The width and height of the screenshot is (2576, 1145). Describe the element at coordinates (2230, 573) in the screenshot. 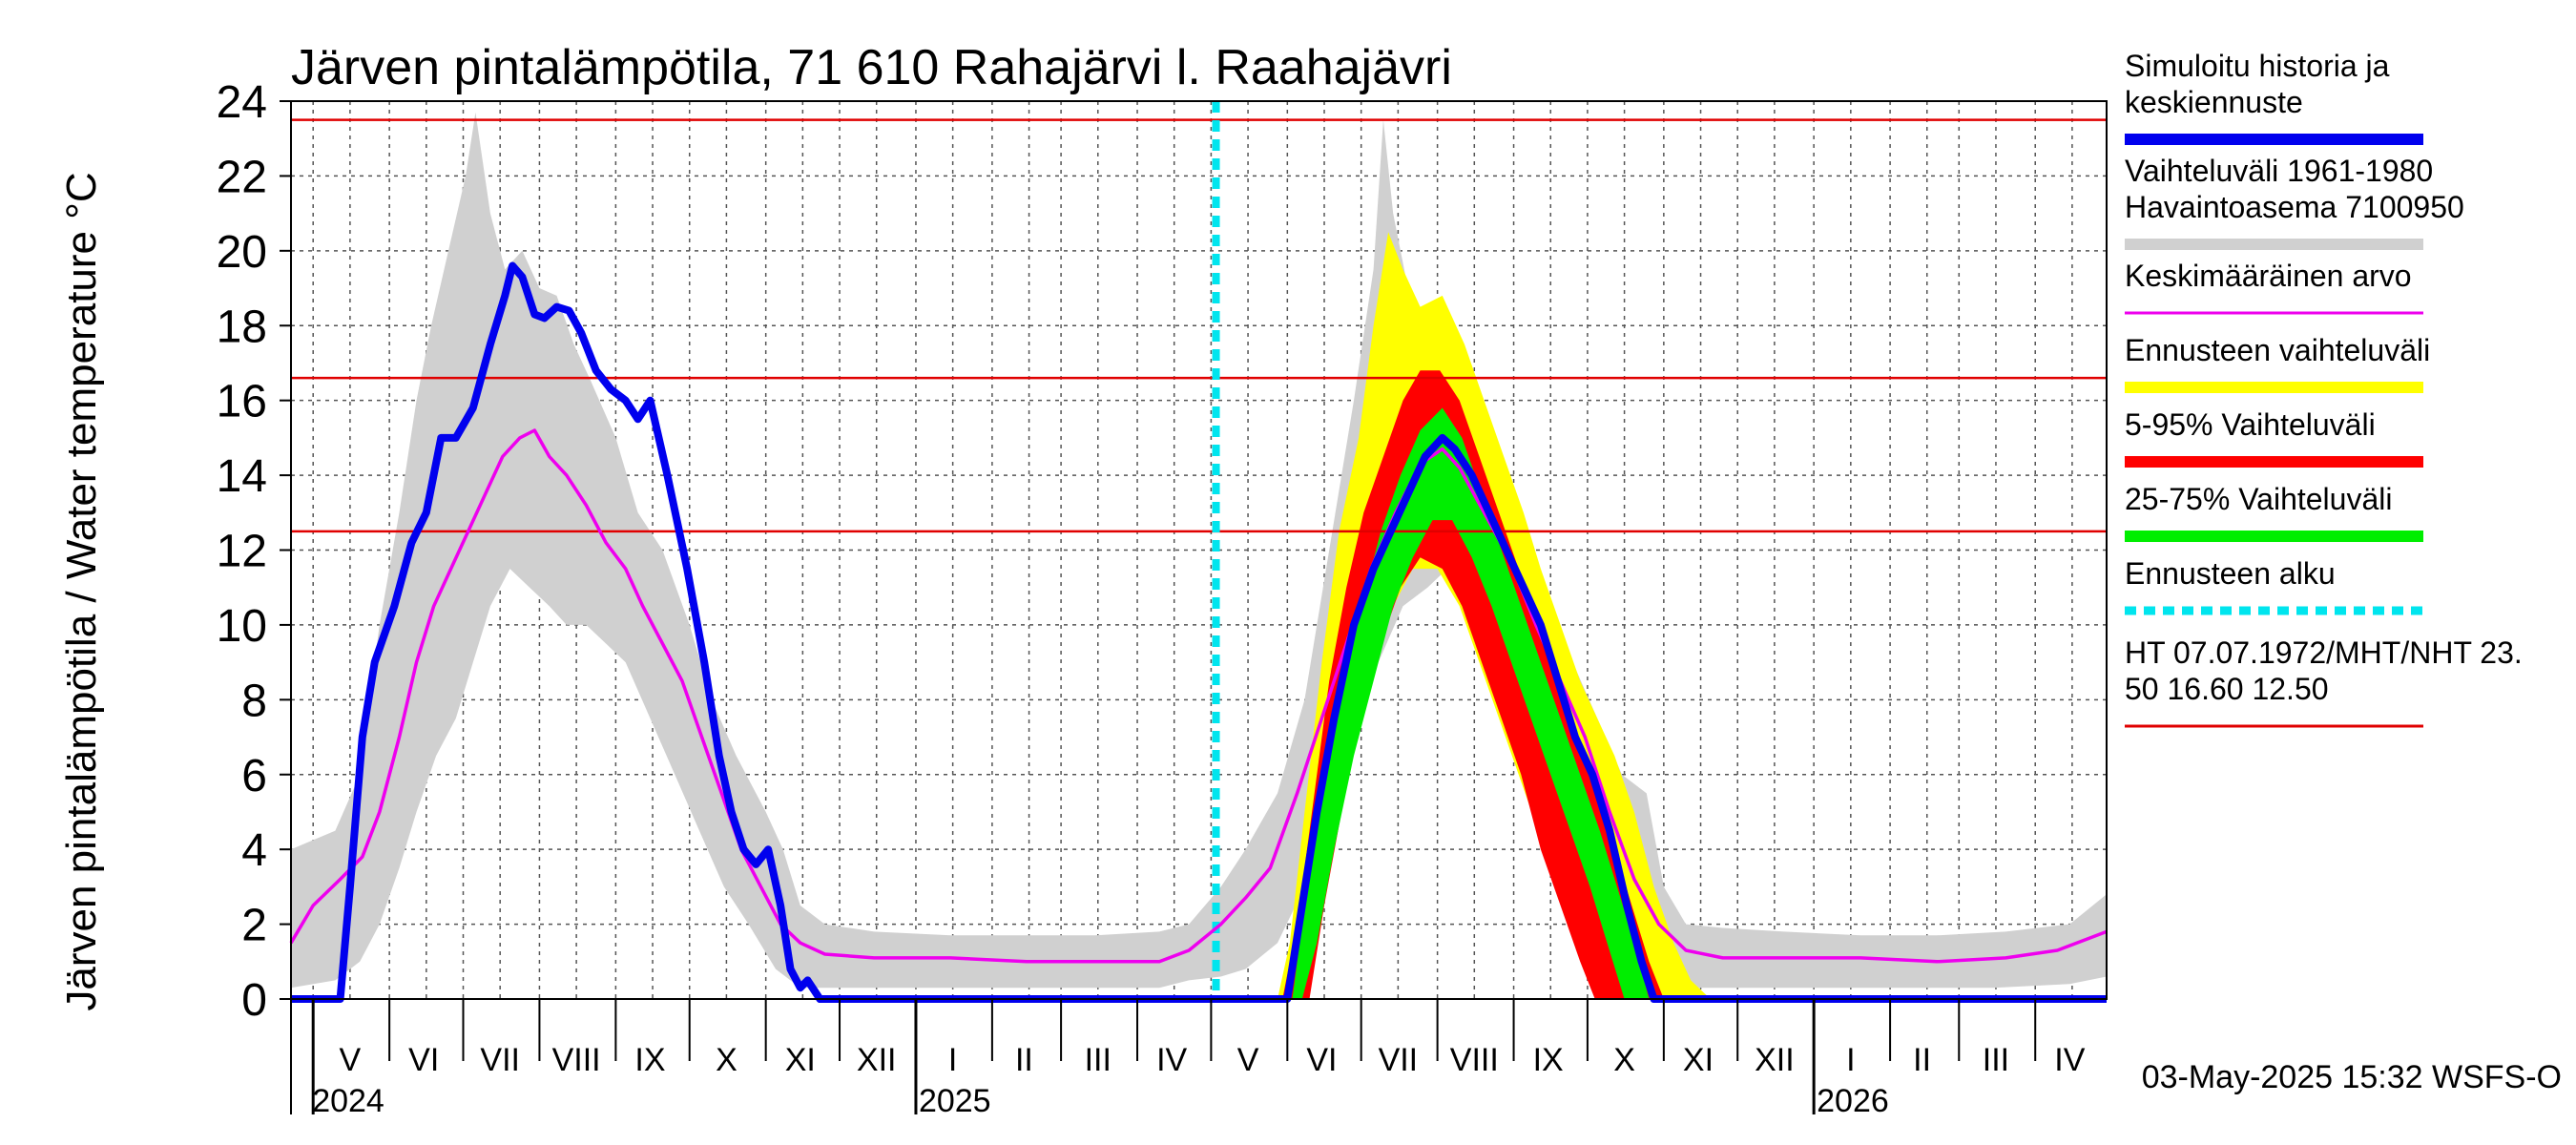

I see `legend-label: Ennusteen alku` at that location.